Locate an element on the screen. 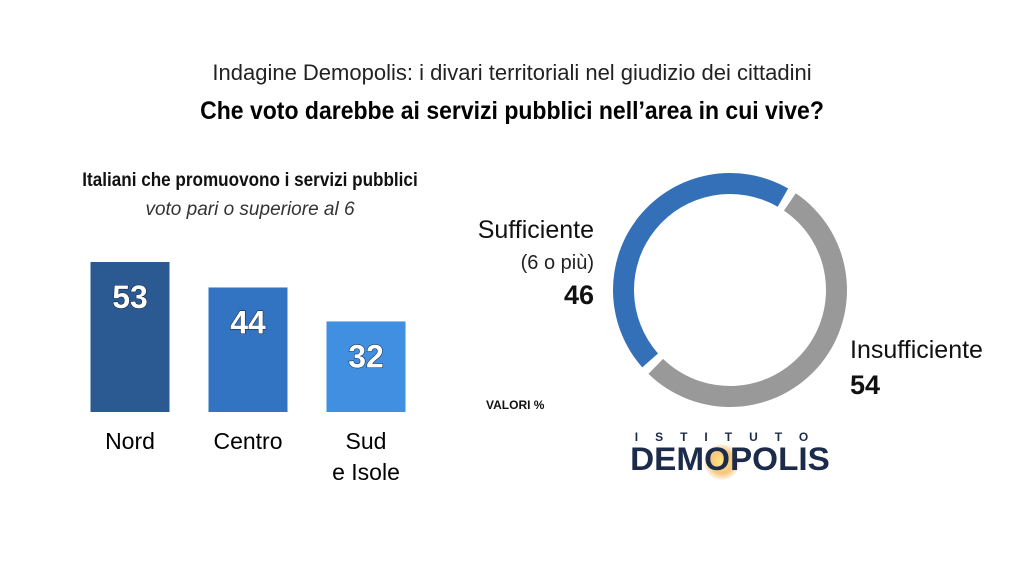 The image size is (1024, 576). category-label-1-0: Centro is located at coordinates (247, 441).